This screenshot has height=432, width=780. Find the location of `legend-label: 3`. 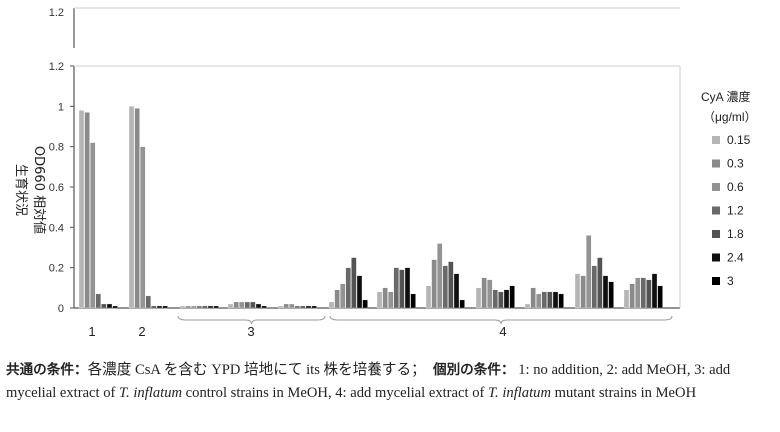

legend-label: 3 is located at coordinates (730, 281).